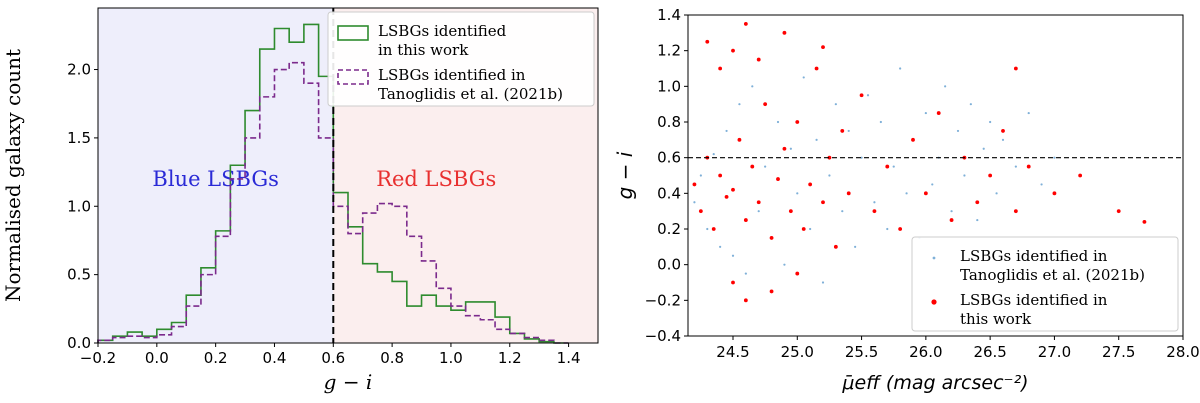  What do you see at coordinates (861, 352) in the screenshot?
I see `x-tick-label: 25.5` at bounding box center [861, 352].